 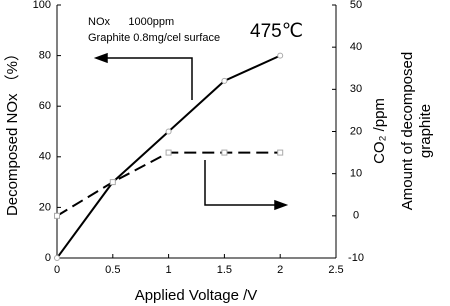 What do you see at coordinates (356, 5) in the screenshot?
I see `y2-tick-label: 50` at bounding box center [356, 5].